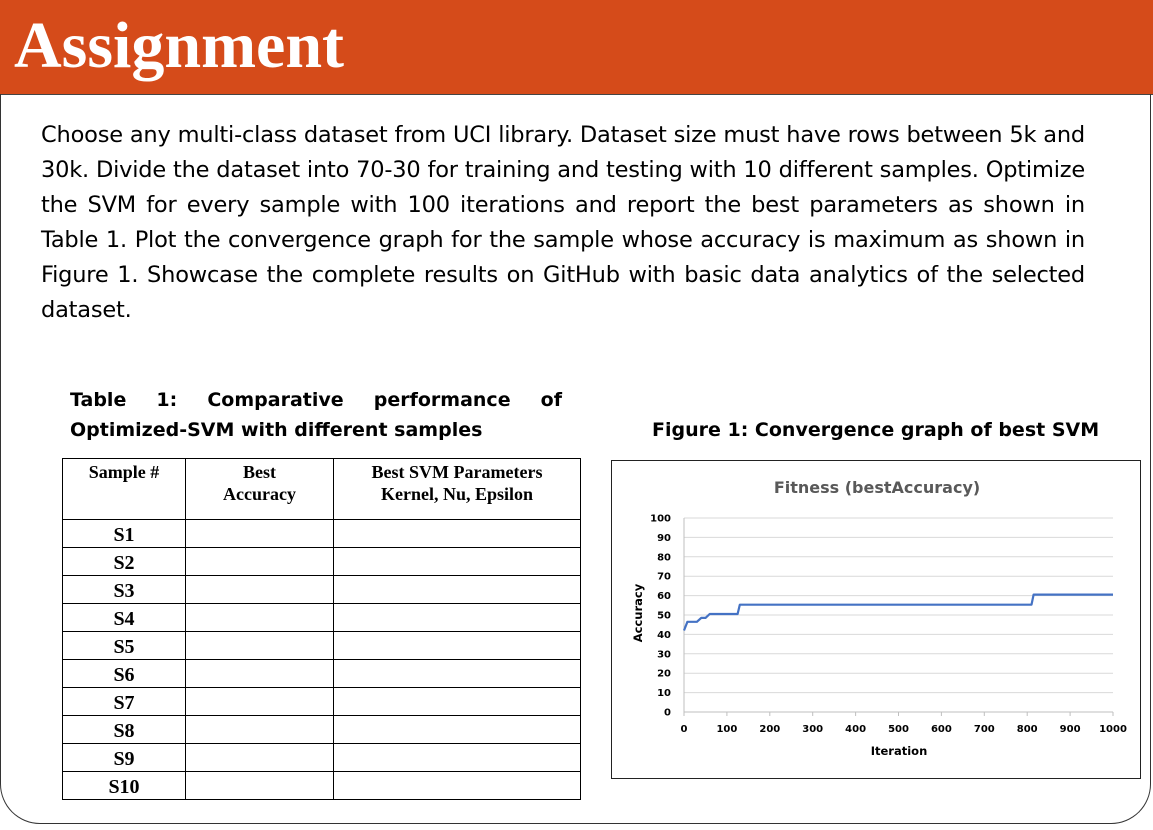 This screenshot has width=1153, height=830. What do you see at coordinates (124, 757) in the screenshot?
I see `sample-label: S9` at bounding box center [124, 757].